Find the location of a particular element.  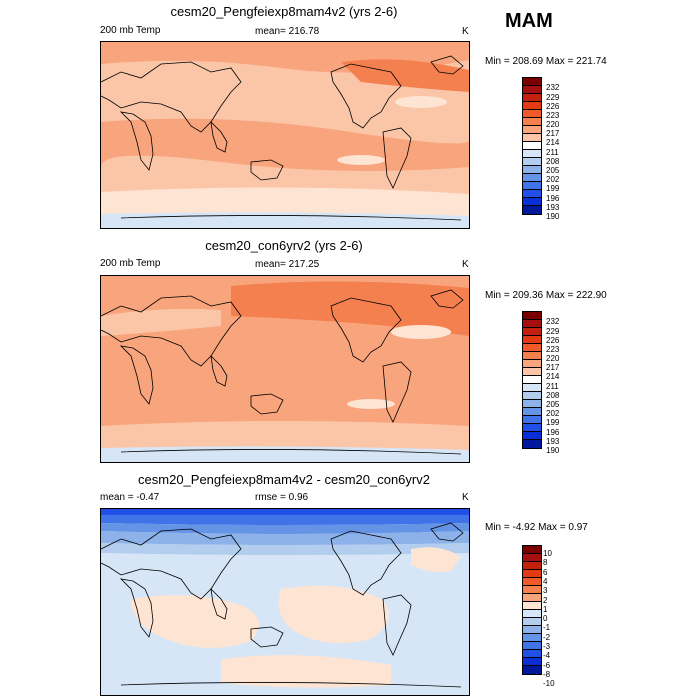

panel1-colorbar-tick: 190 is located at coordinates (553, 216).